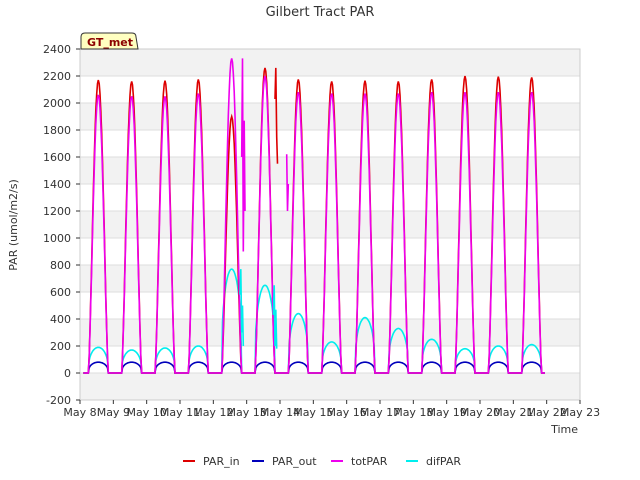  Describe the element at coordinates (67, 373) in the screenshot. I see `y-tick-label: 0` at that location.